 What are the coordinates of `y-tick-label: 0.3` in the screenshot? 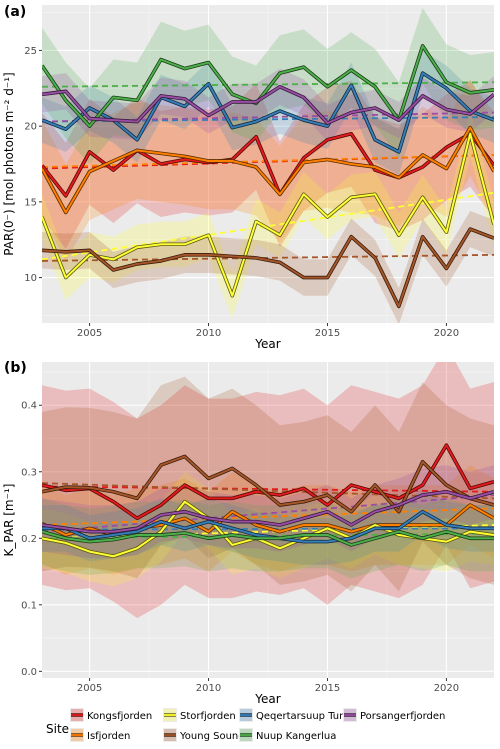 It's located at (29, 472).